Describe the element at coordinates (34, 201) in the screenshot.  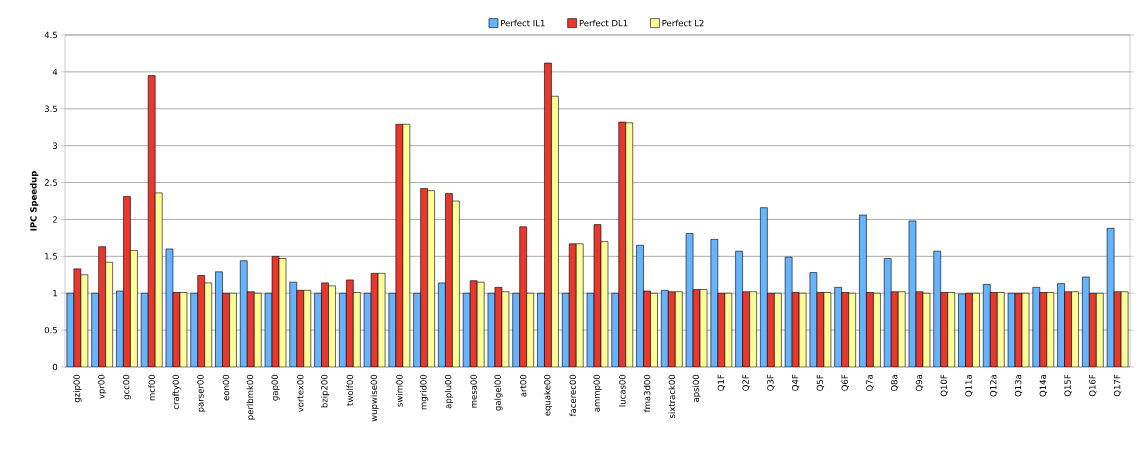
I see `y-axis-title: IPC Speedup` at that location.